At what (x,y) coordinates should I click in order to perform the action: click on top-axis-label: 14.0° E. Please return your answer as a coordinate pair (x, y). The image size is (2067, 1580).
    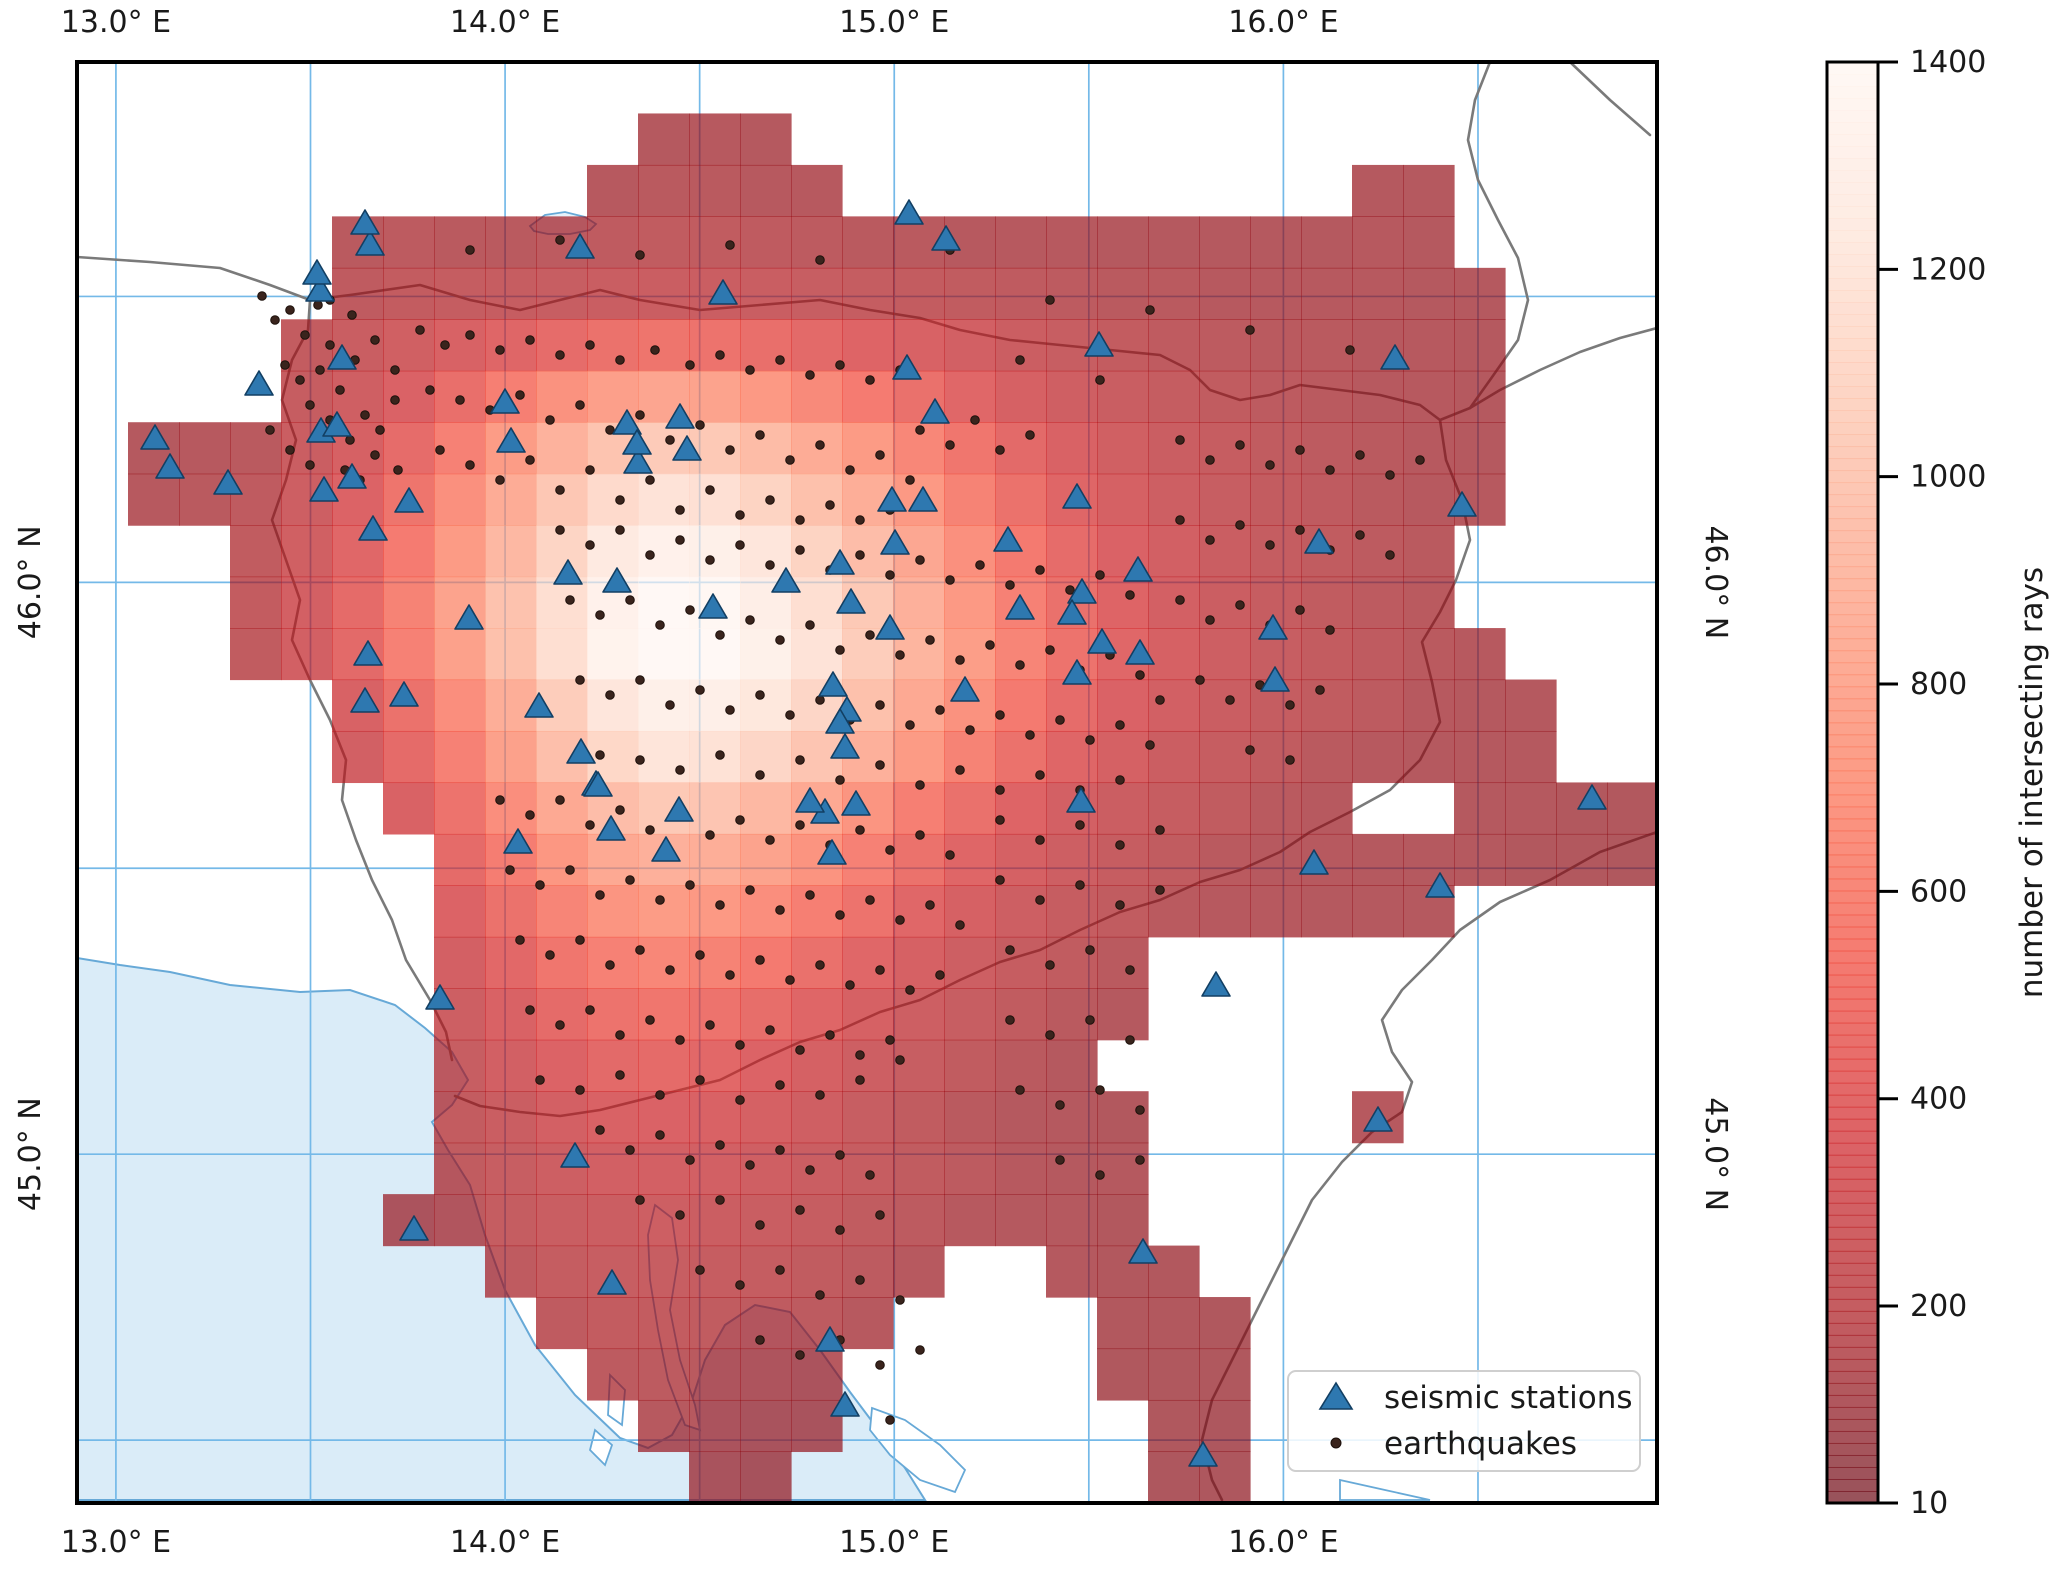
    Looking at the image, I should click on (505, 22).